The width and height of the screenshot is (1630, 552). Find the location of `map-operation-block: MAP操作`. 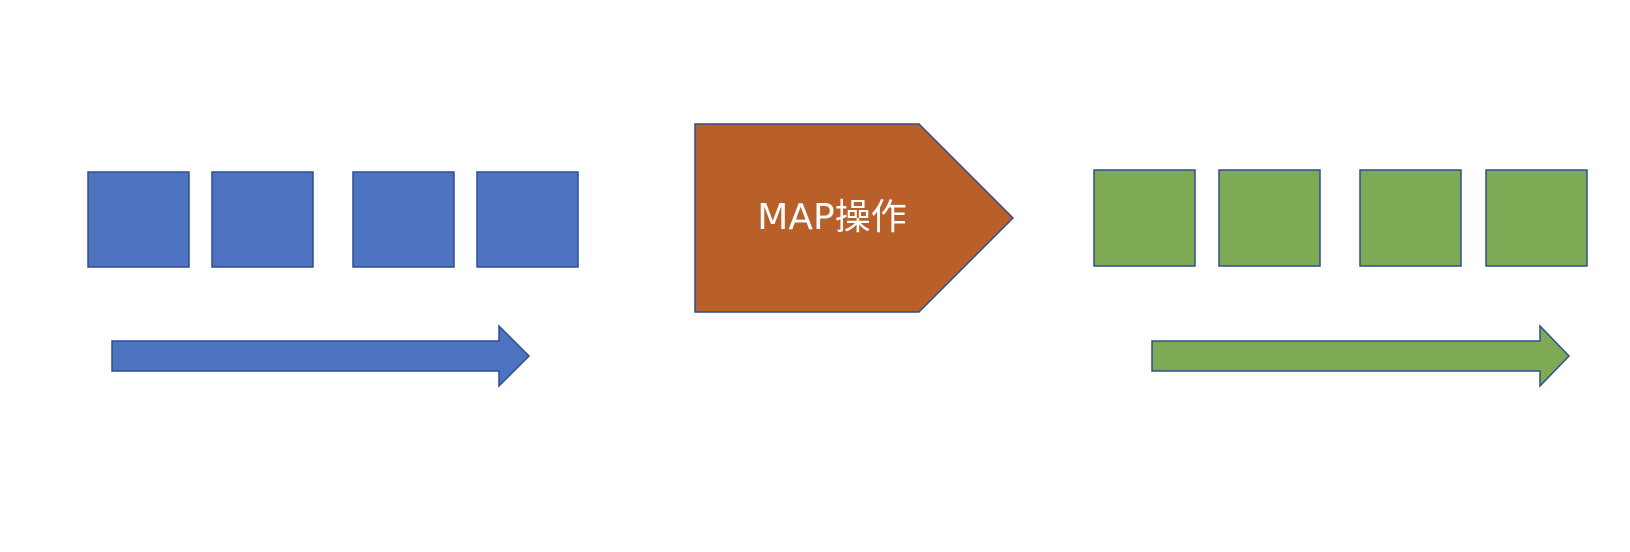

map-operation-block: MAP操作 is located at coordinates (854, 218).